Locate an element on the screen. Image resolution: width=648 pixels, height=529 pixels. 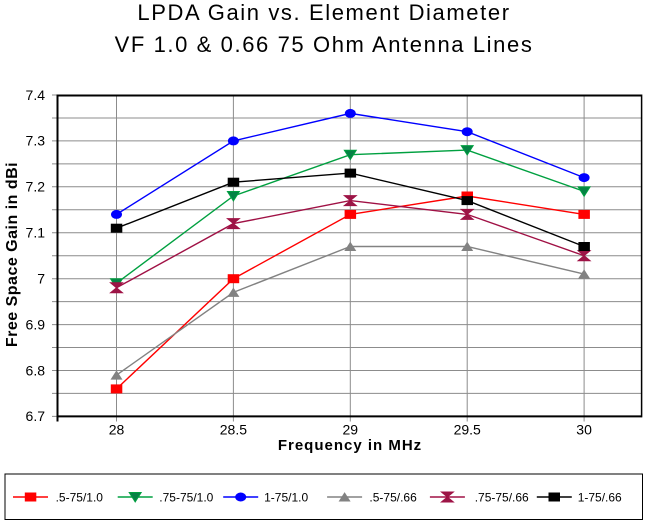
svg-text: 1-75/.66 is located at coordinates (600, 497).